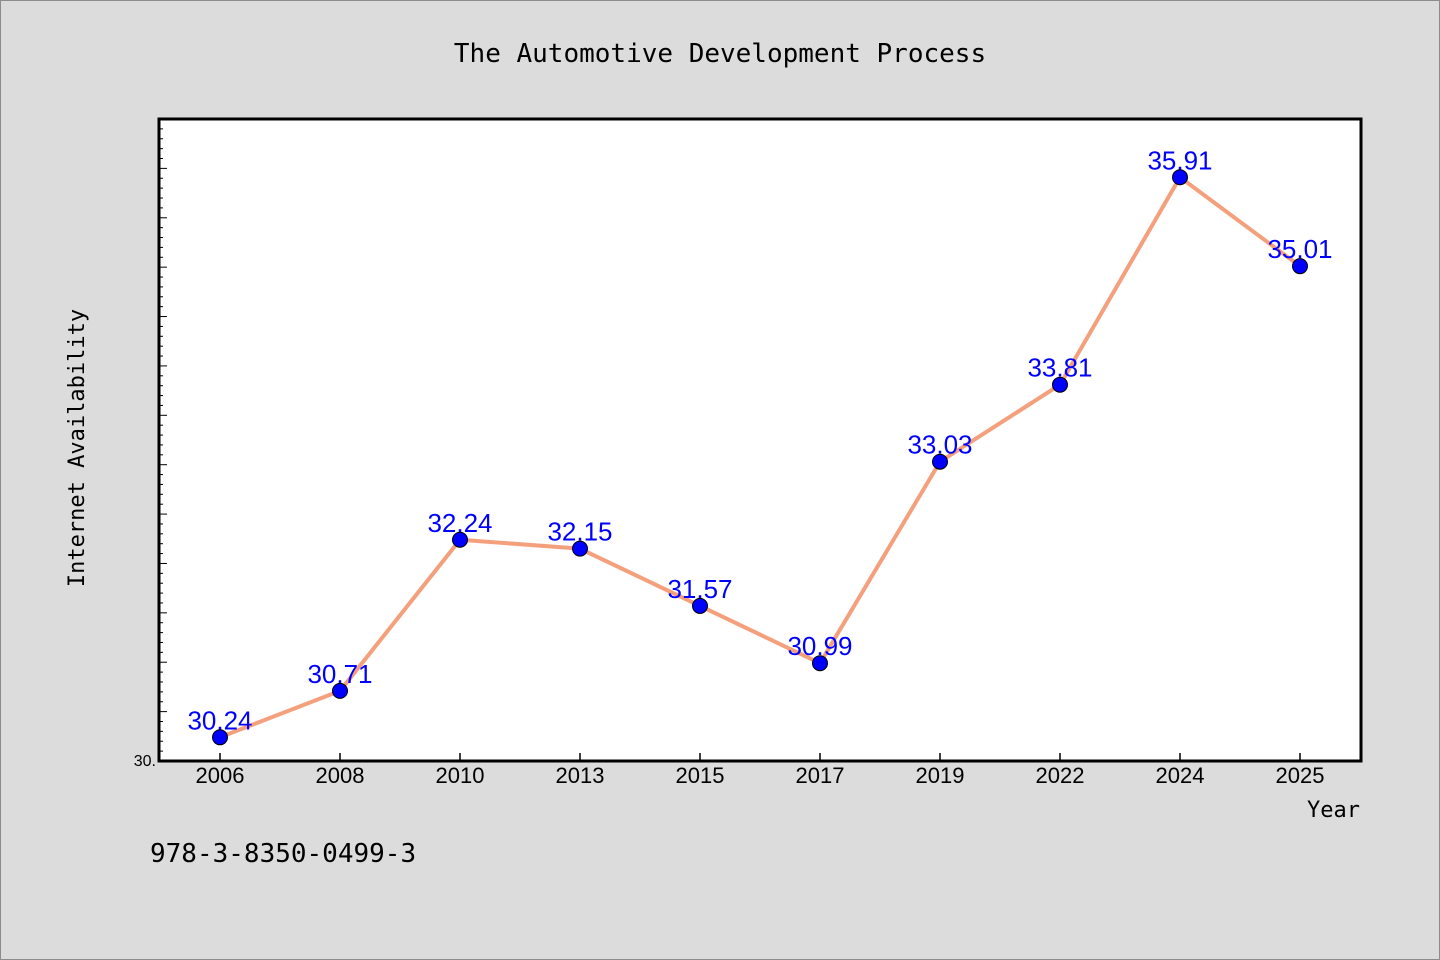 The height and width of the screenshot is (960, 1440). Describe the element at coordinates (700, 775) in the screenshot. I see `x-tick-label: 2015` at that location.